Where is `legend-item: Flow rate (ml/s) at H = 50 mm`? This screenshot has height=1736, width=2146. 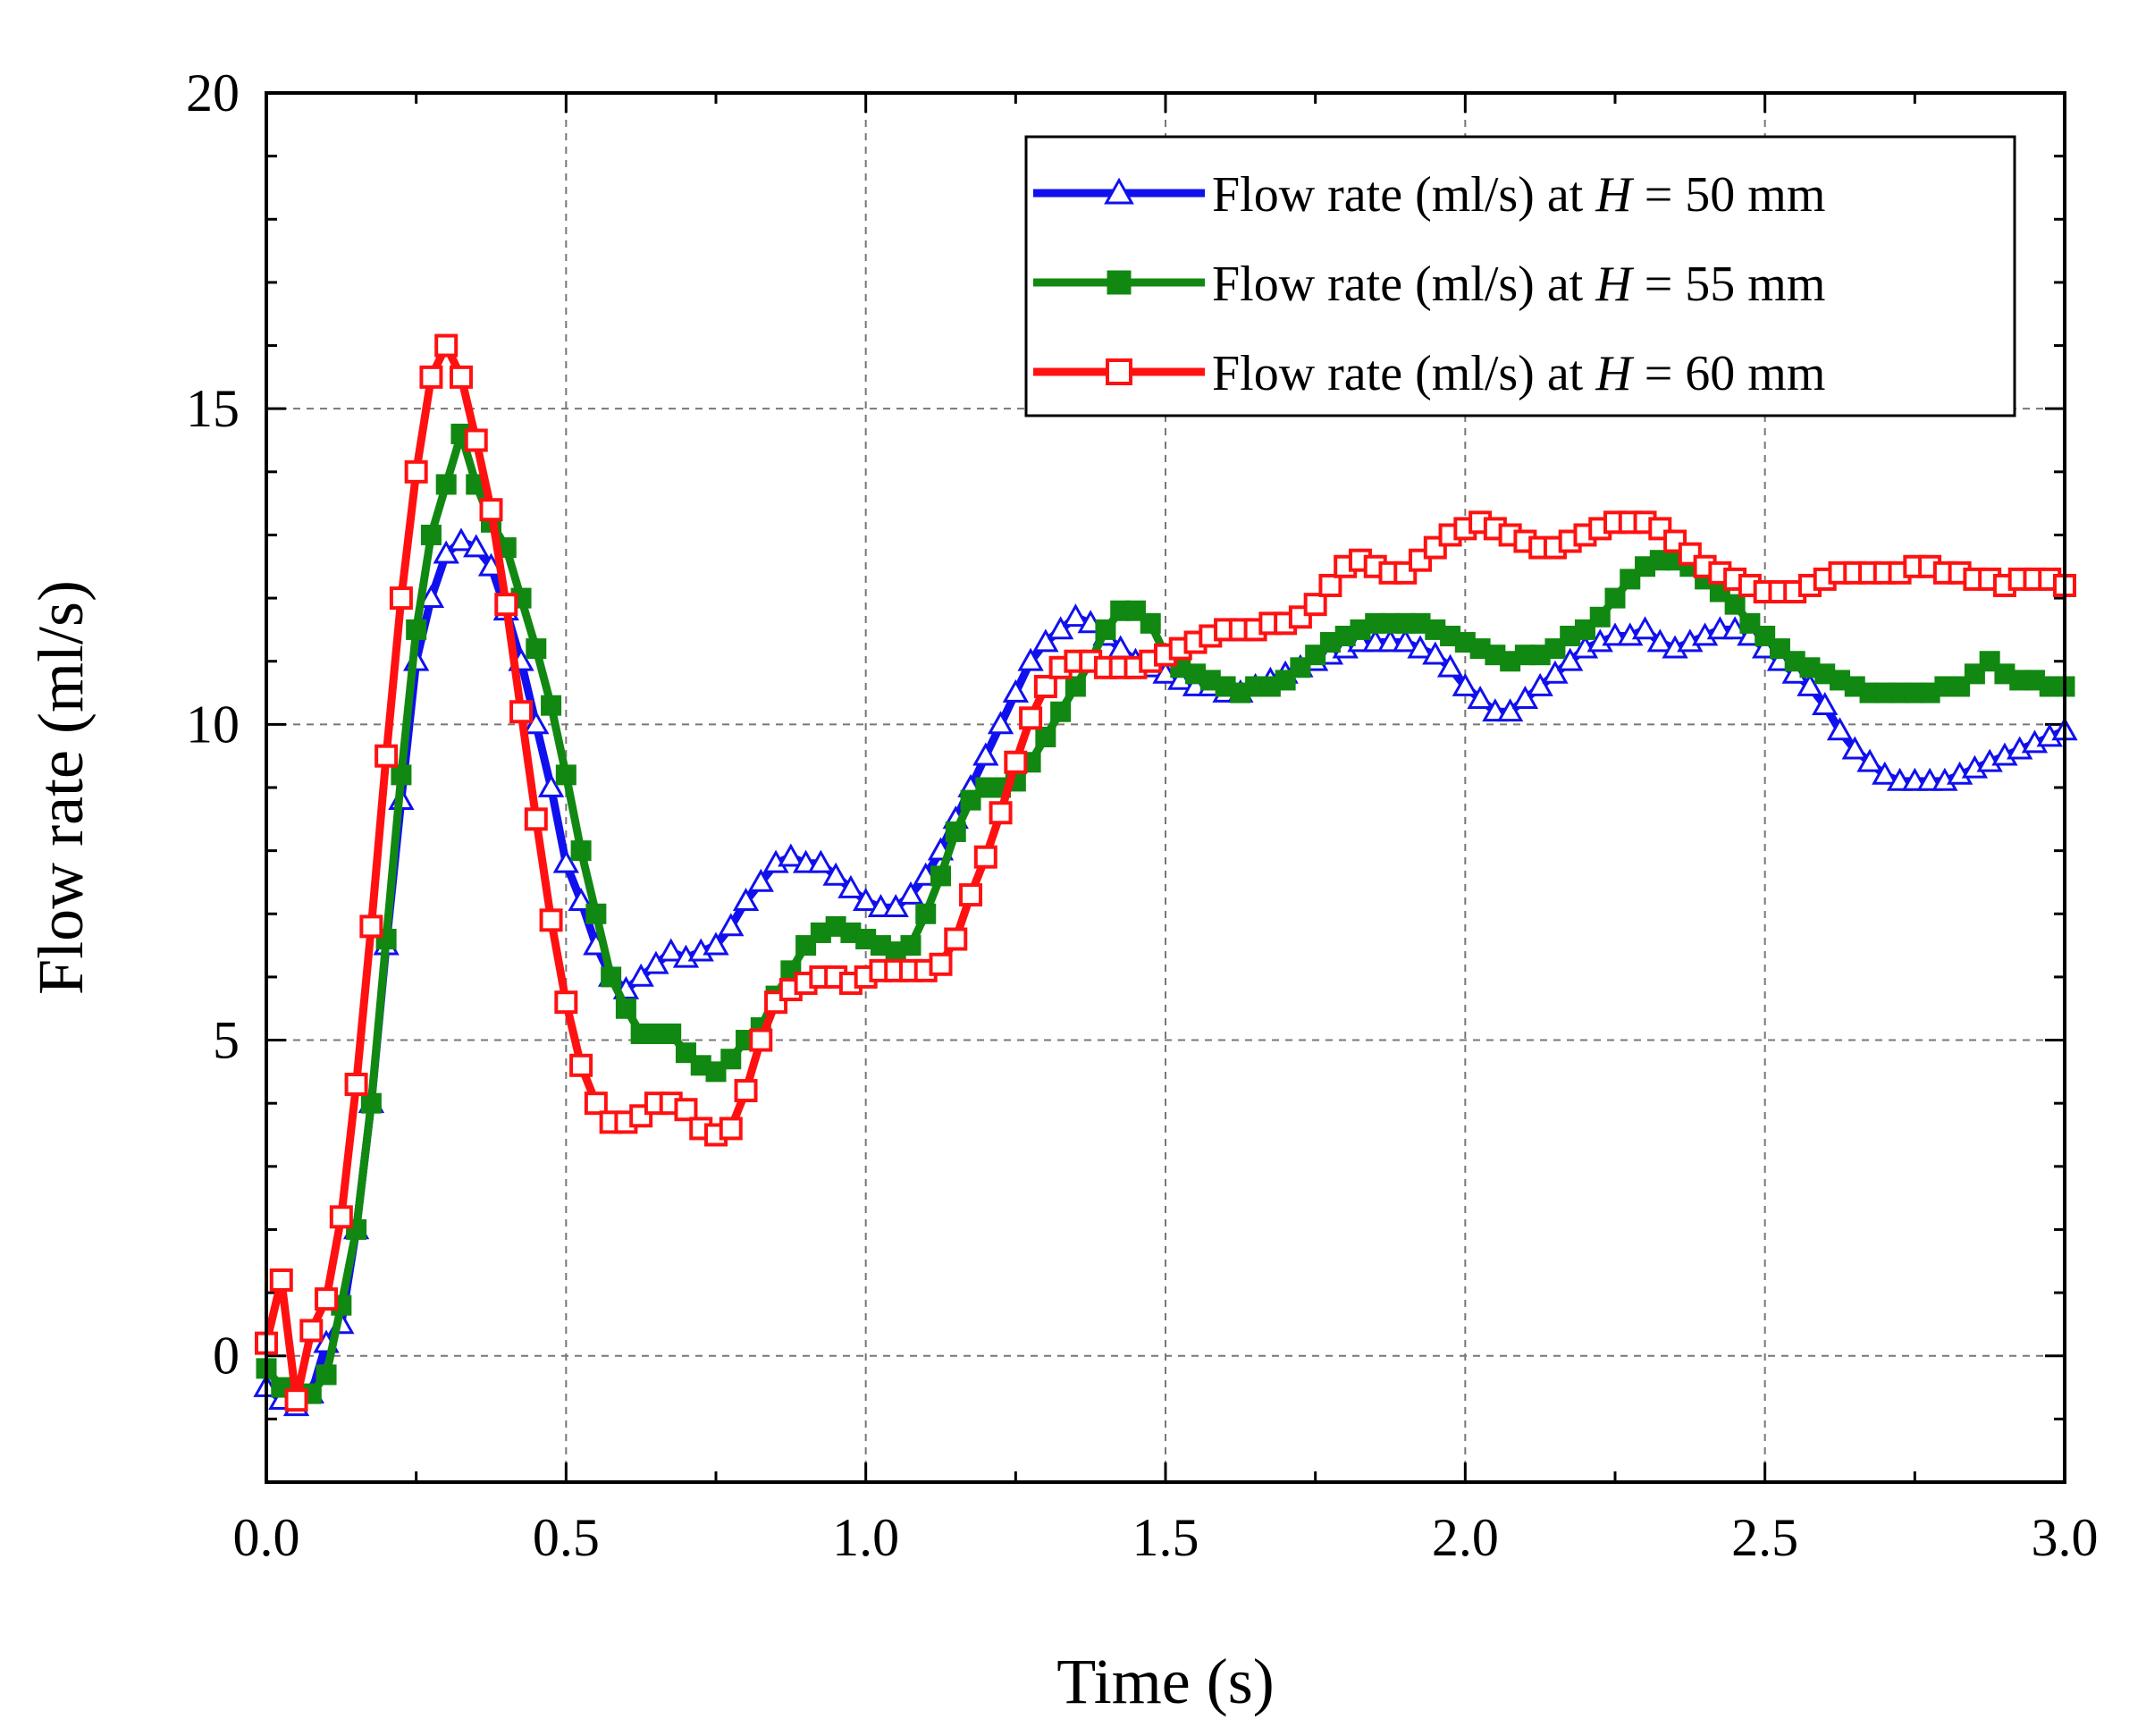 legend-item: Flow rate (ml/s) at H = 50 mm is located at coordinates (1429, 195).